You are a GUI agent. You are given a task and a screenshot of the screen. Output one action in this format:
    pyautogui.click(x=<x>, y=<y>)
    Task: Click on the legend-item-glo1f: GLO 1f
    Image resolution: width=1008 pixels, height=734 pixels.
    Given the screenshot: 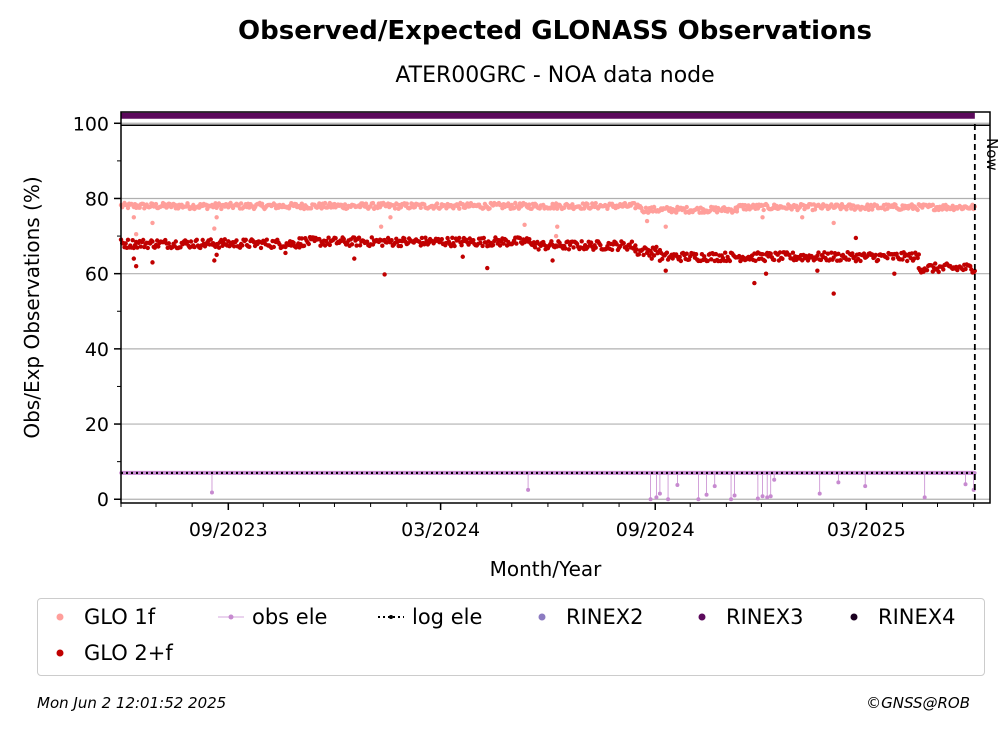 What is the action you would take?
    pyautogui.click(x=102, y=617)
    